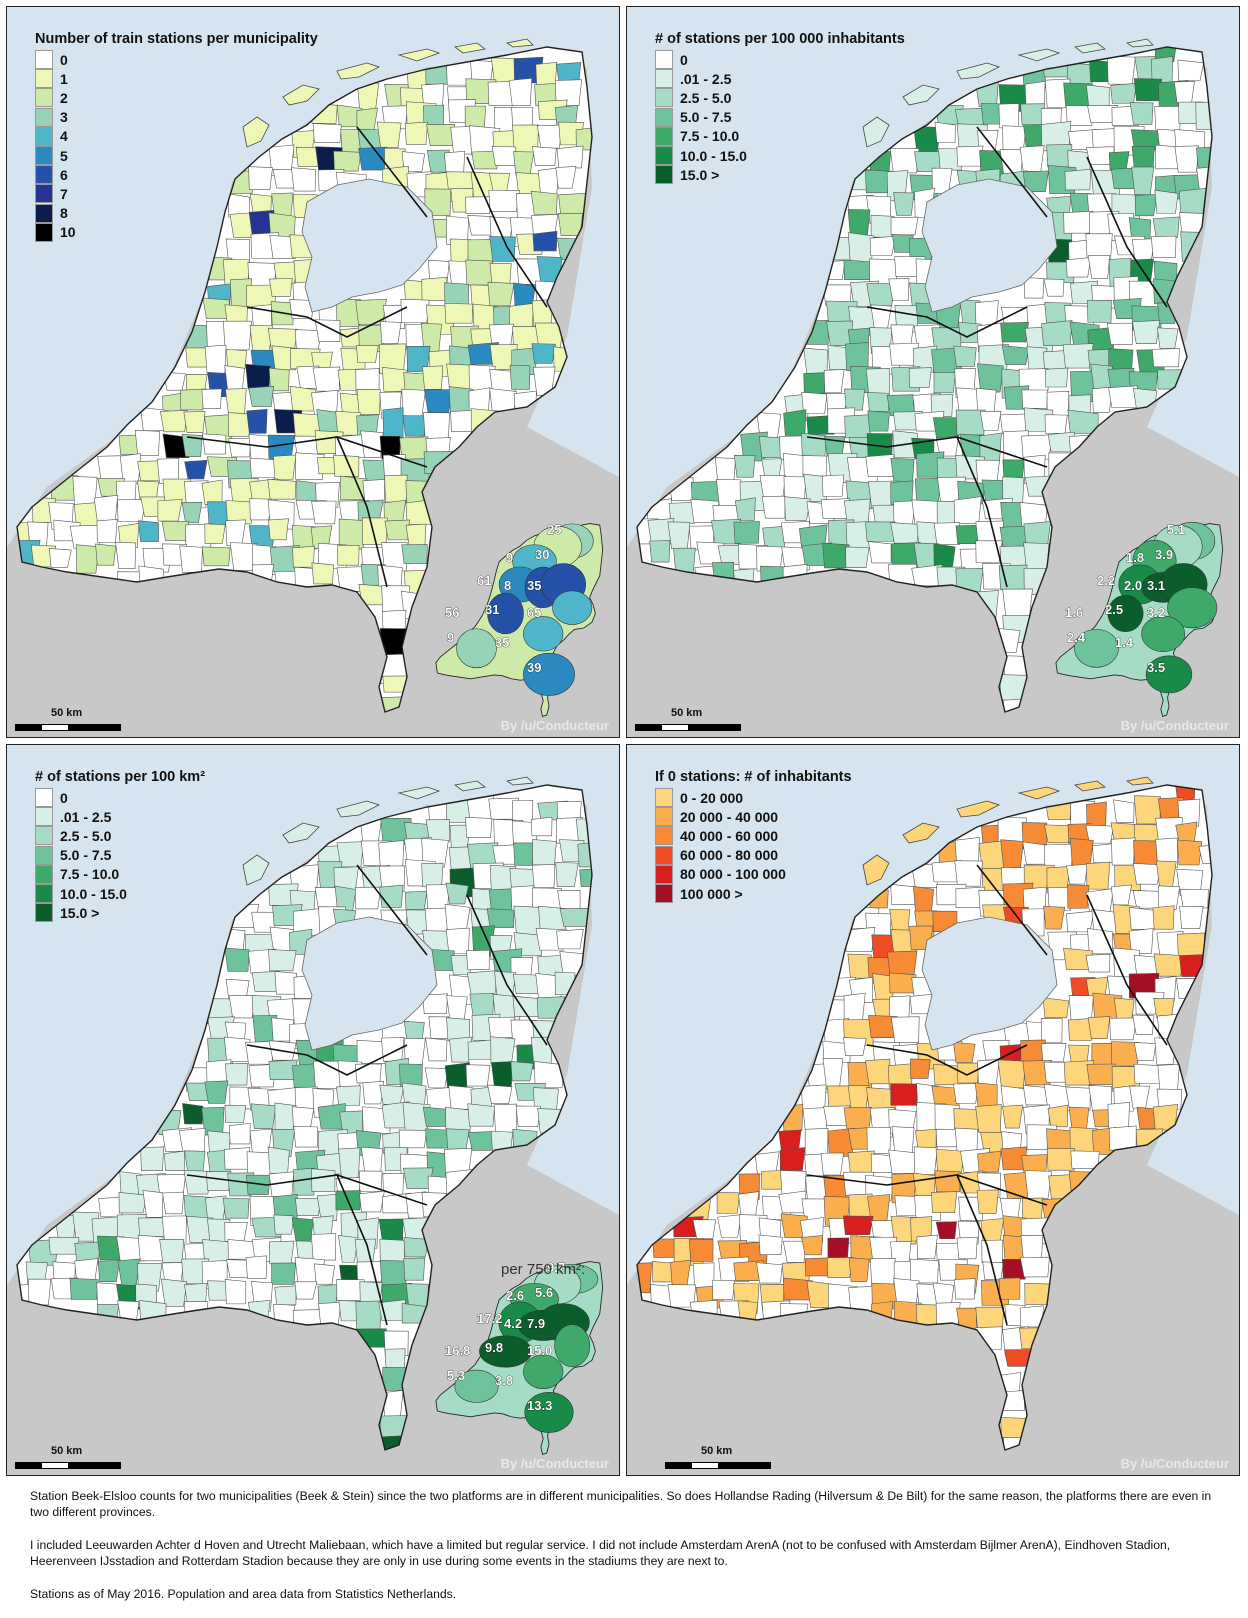 The image size is (1248, 1618). I want to click on legend-entry: 10.0 - 15.0, so click(780, 156).